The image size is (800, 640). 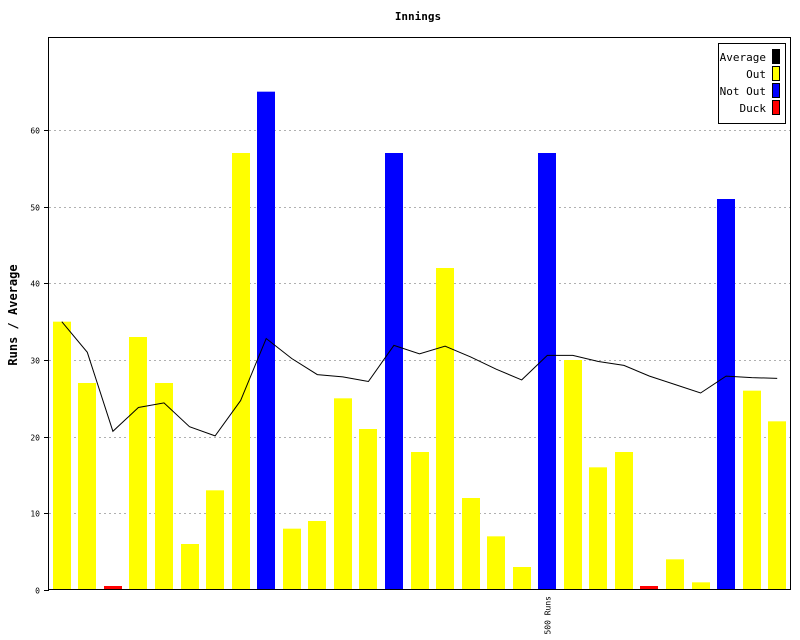 What do you see at coordinates (35, 284) in the screenshot?
I see `y-tick-label: 40` at bounding box center [35, 284].